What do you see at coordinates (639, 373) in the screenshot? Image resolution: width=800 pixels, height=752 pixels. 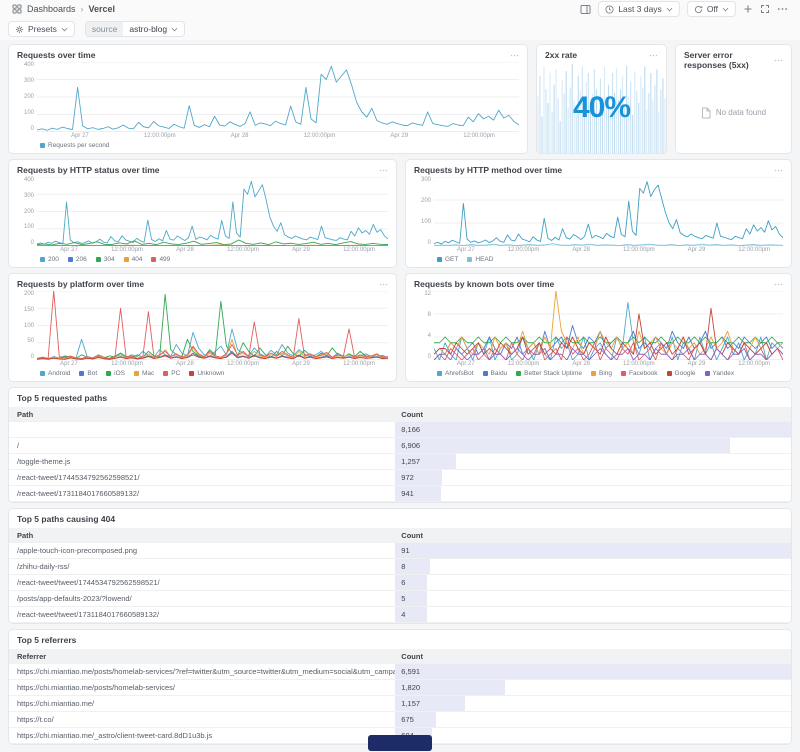 I see `legend-item: Facebook` at bounding box center [639, 373].